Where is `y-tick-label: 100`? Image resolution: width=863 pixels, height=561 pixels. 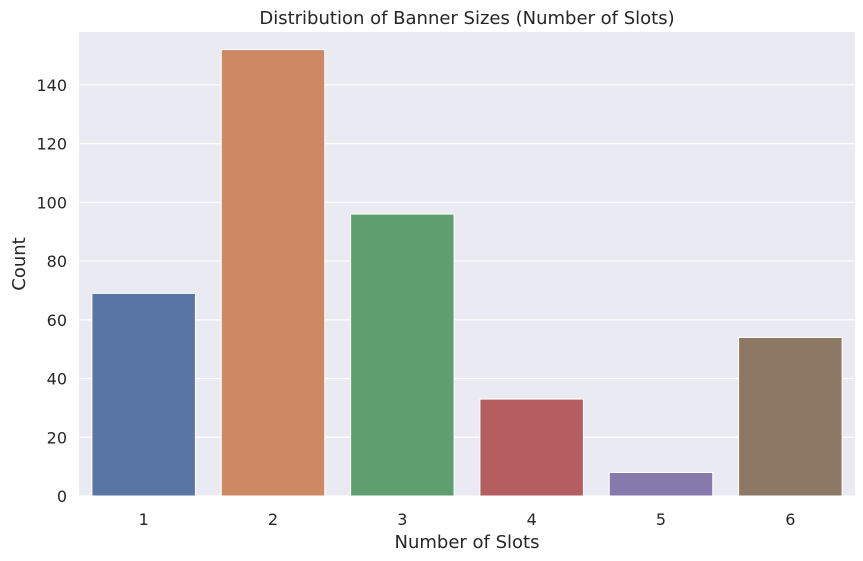
y-tick-label: 100 is located at coordinates (51, 202).